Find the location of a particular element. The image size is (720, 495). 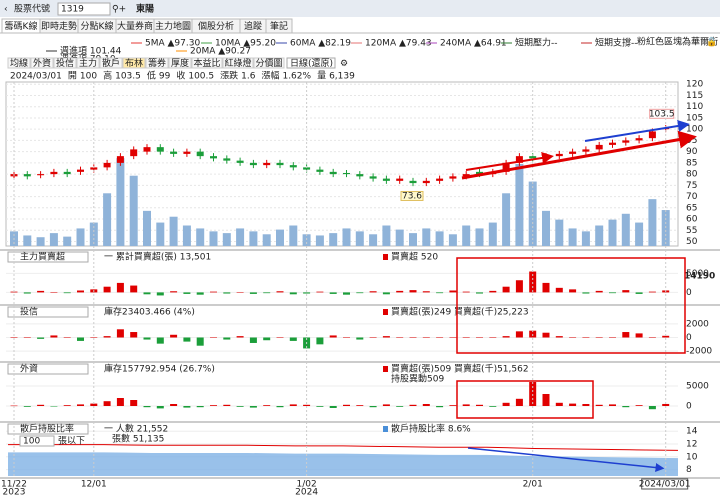

info-vol: 6,139 is located at coordinates (342, 77).